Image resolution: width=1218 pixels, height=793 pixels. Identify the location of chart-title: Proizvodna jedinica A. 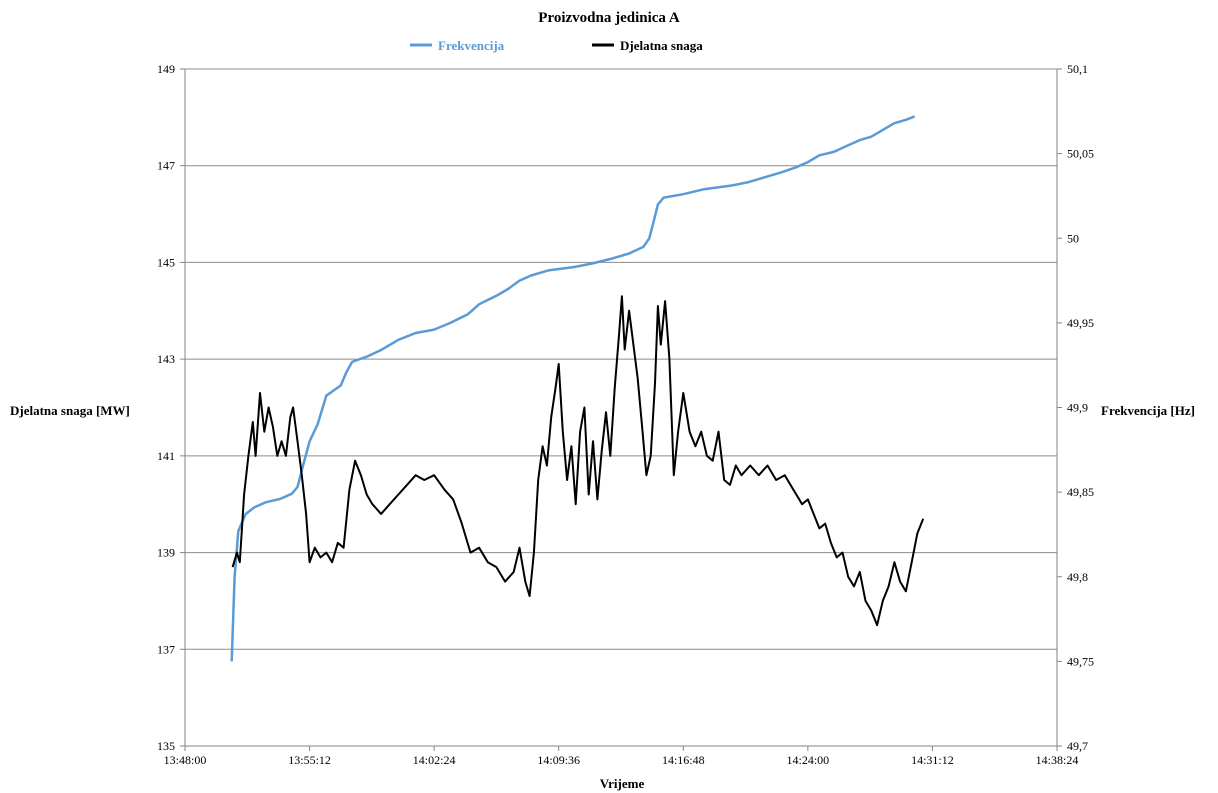
(609, 18).